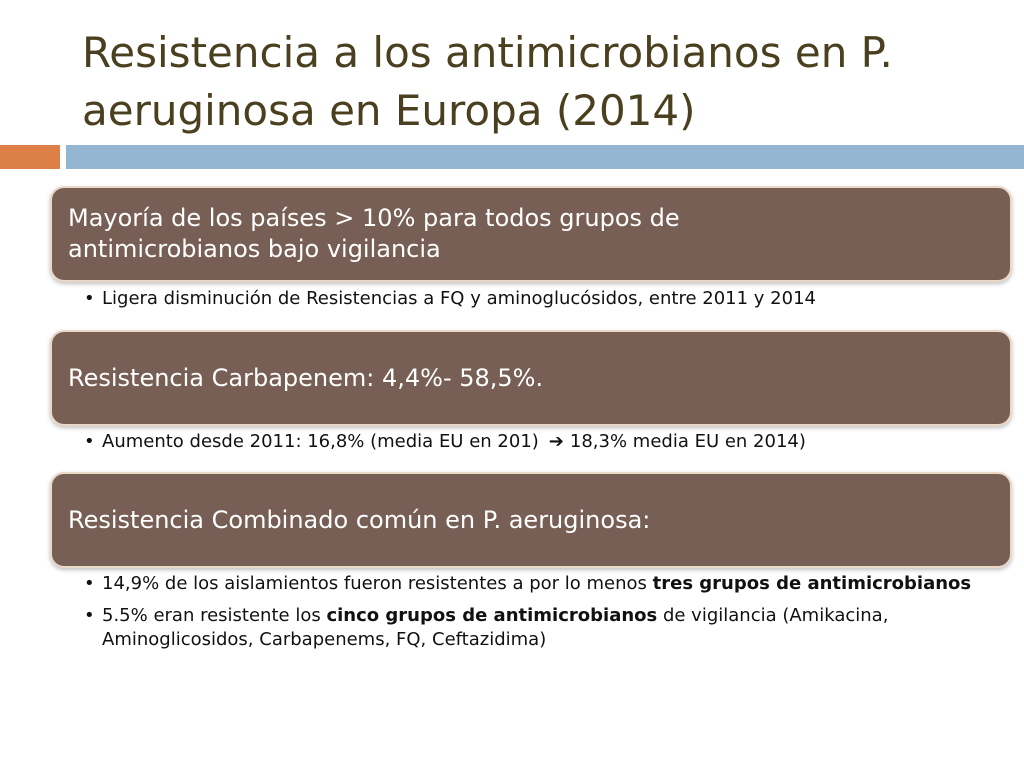 This screenshot has height=768, width=1024. I want to click on accent-bar-blue, so click(545, 157).